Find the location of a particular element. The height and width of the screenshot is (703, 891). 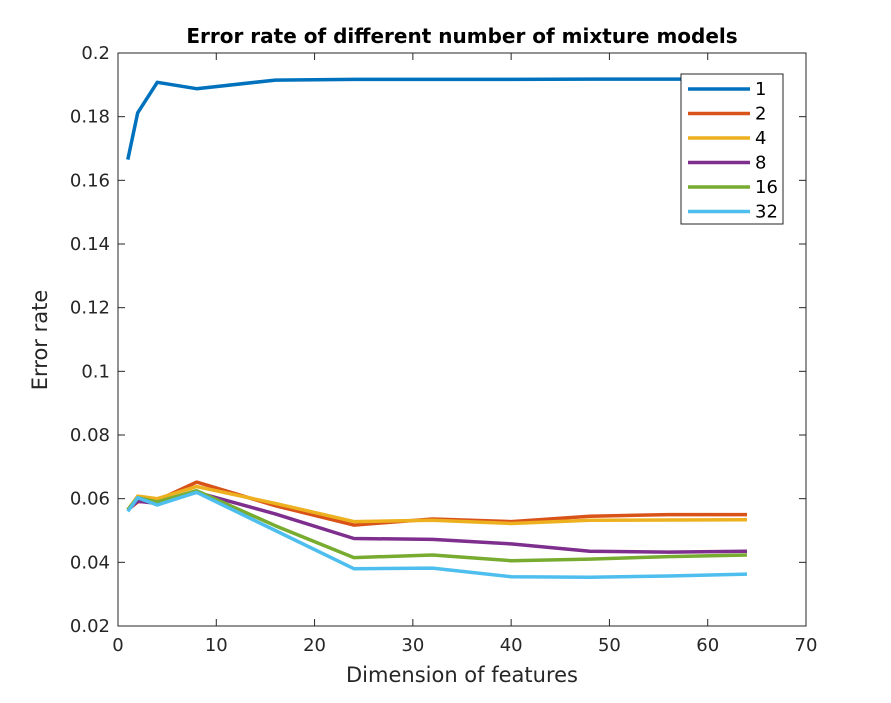

x-tick-label: 40 is located at coordinates (511, 645).